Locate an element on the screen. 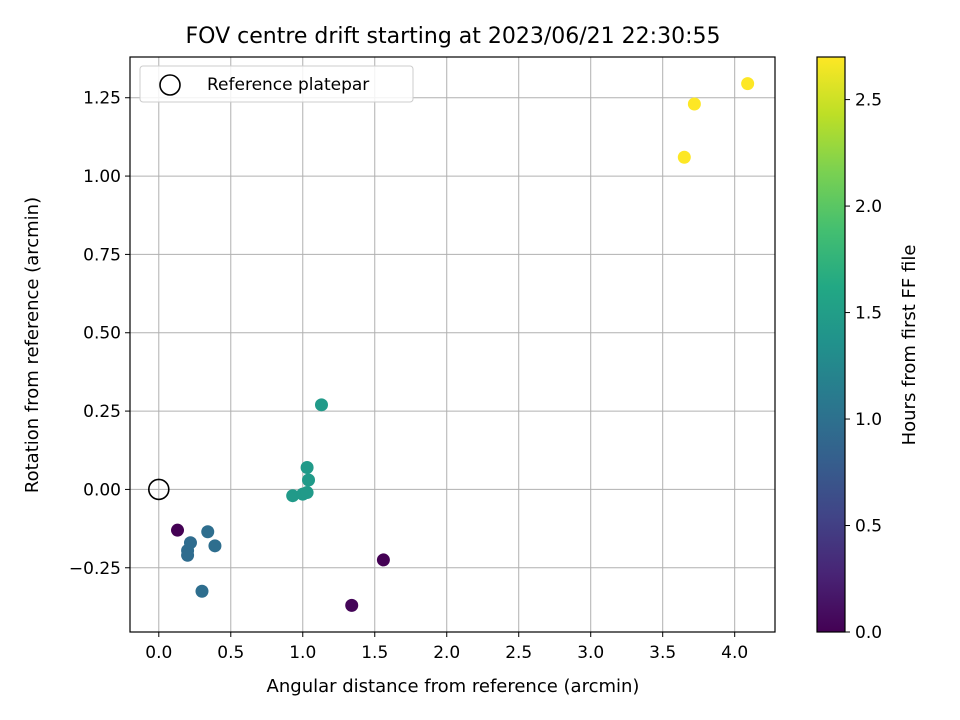 Image resolution: width=960 pixels, height=720 pixels. legend-box is located at coordinates (276, 84).